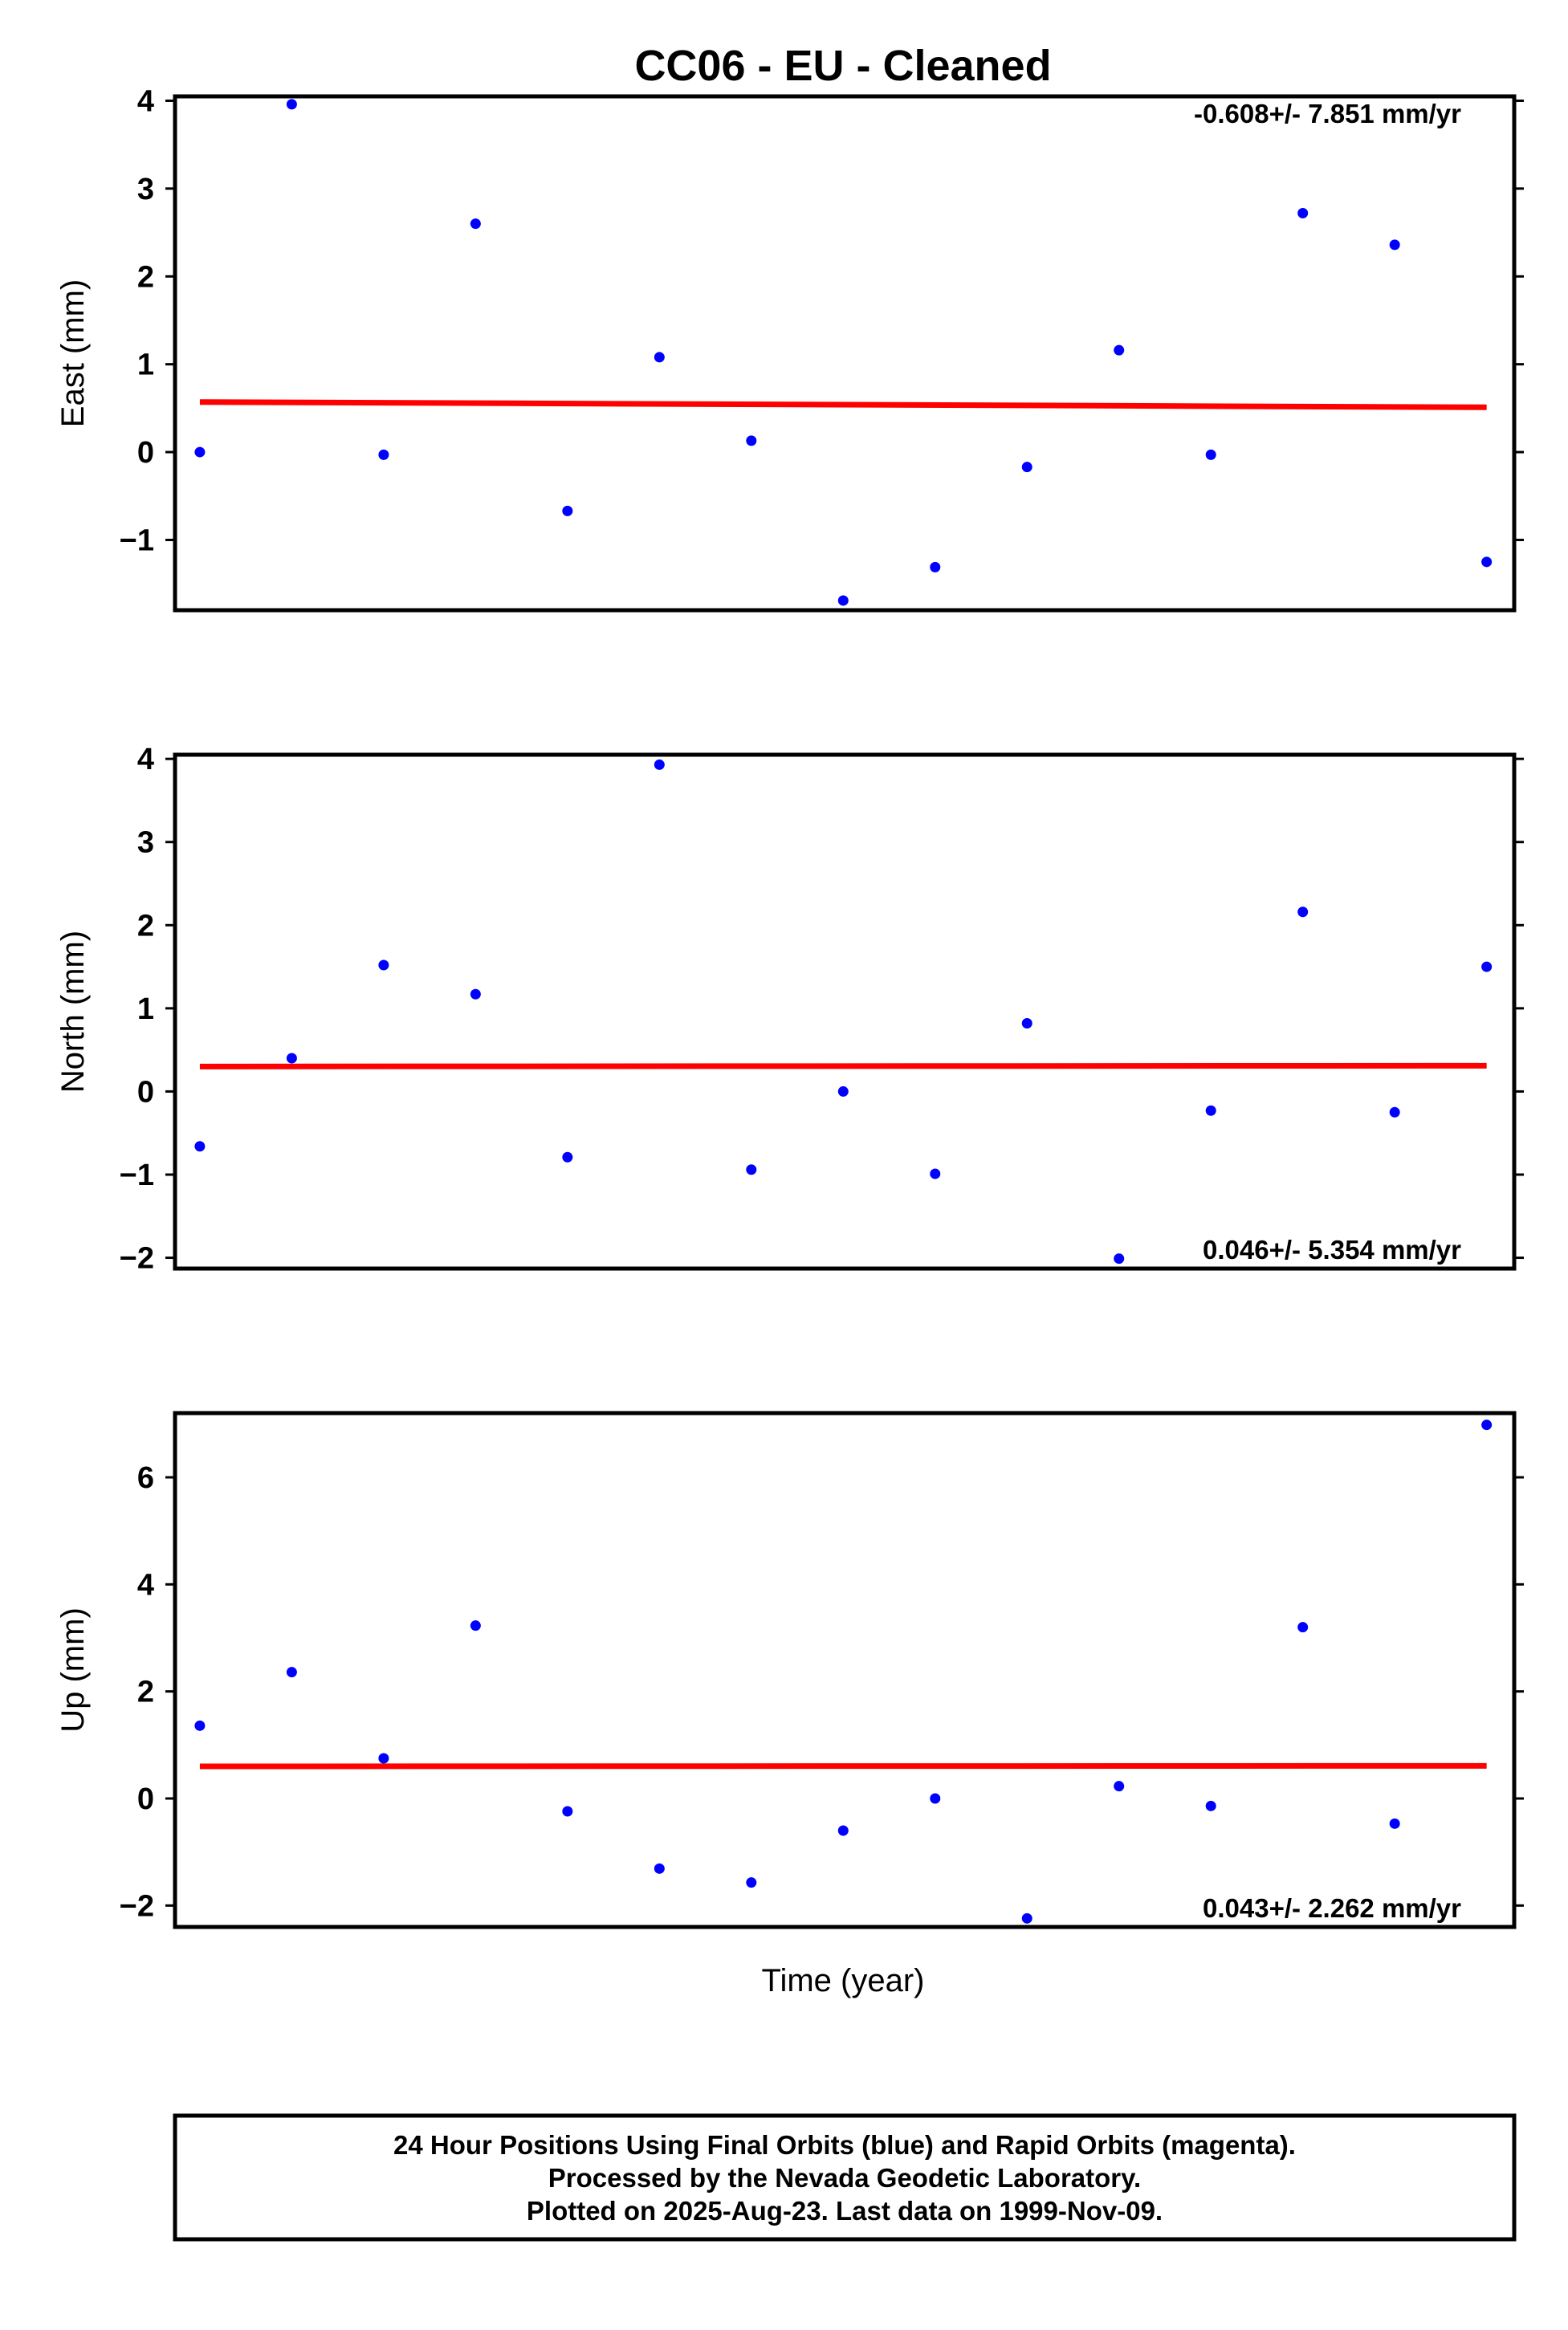 The image size is (1568, 2330). What do you see at coordinates (842, 66) in the screenshot?
I see `chart-title: CC06 - EU - Cleaned` at bounding box center [842, 66].